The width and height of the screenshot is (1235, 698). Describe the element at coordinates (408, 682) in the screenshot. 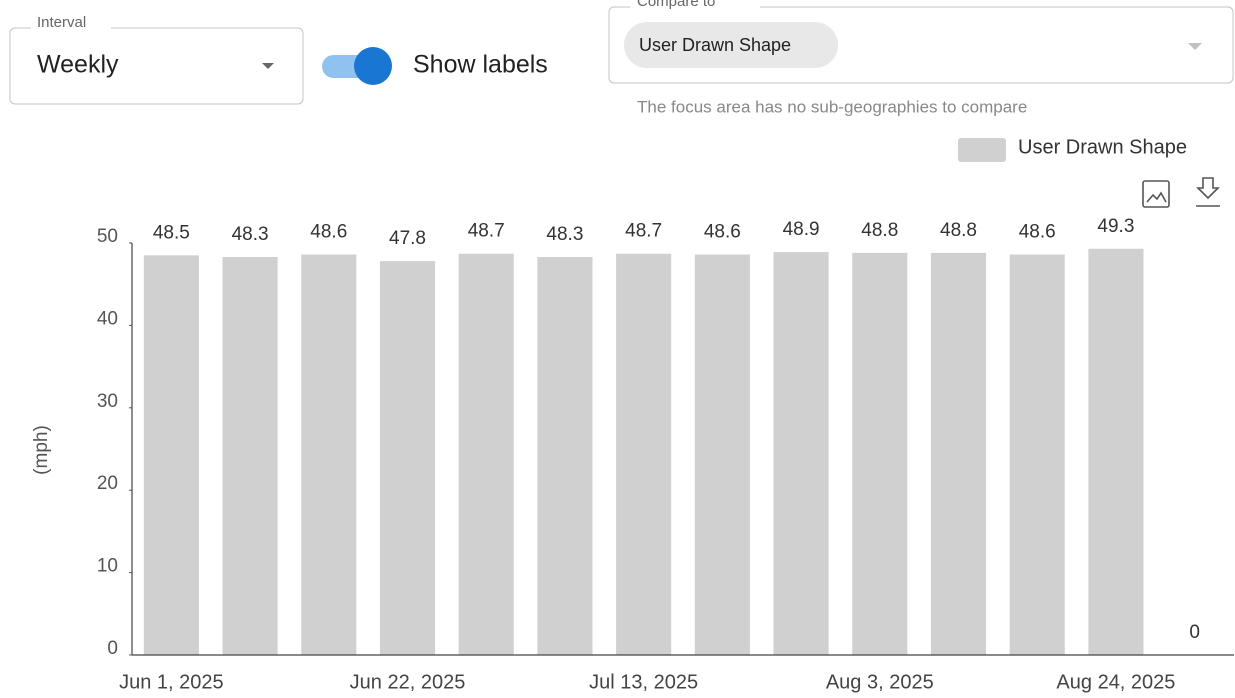

I see `x-tick-label: Jun 22, 2025` at that location.